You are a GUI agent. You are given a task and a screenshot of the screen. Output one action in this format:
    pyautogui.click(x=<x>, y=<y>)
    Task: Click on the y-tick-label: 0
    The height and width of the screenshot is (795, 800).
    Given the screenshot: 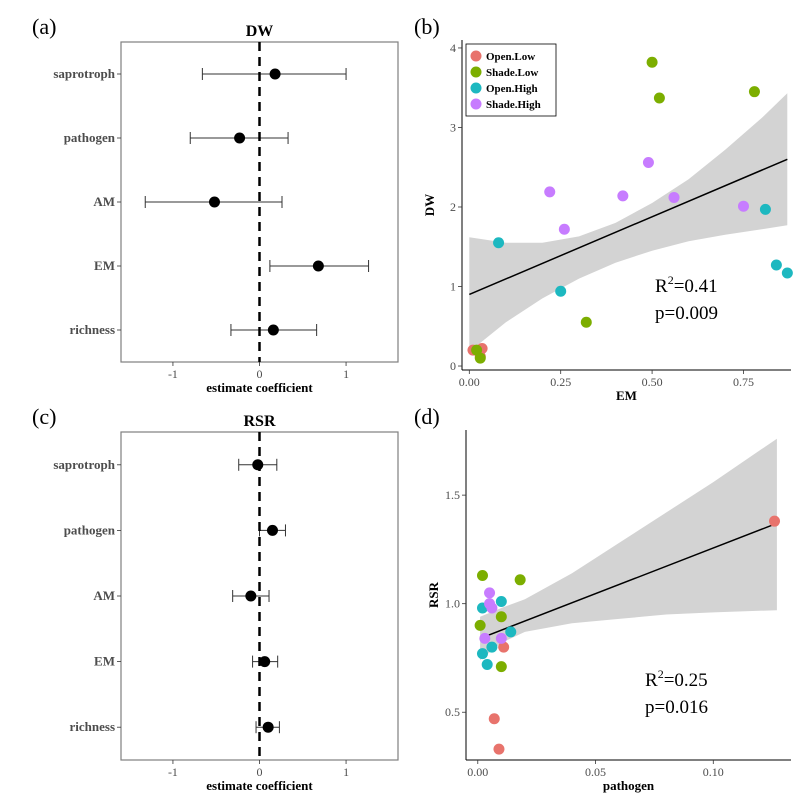 What is the action you would take?
    pyautogui.click(x=453, y=366)
    